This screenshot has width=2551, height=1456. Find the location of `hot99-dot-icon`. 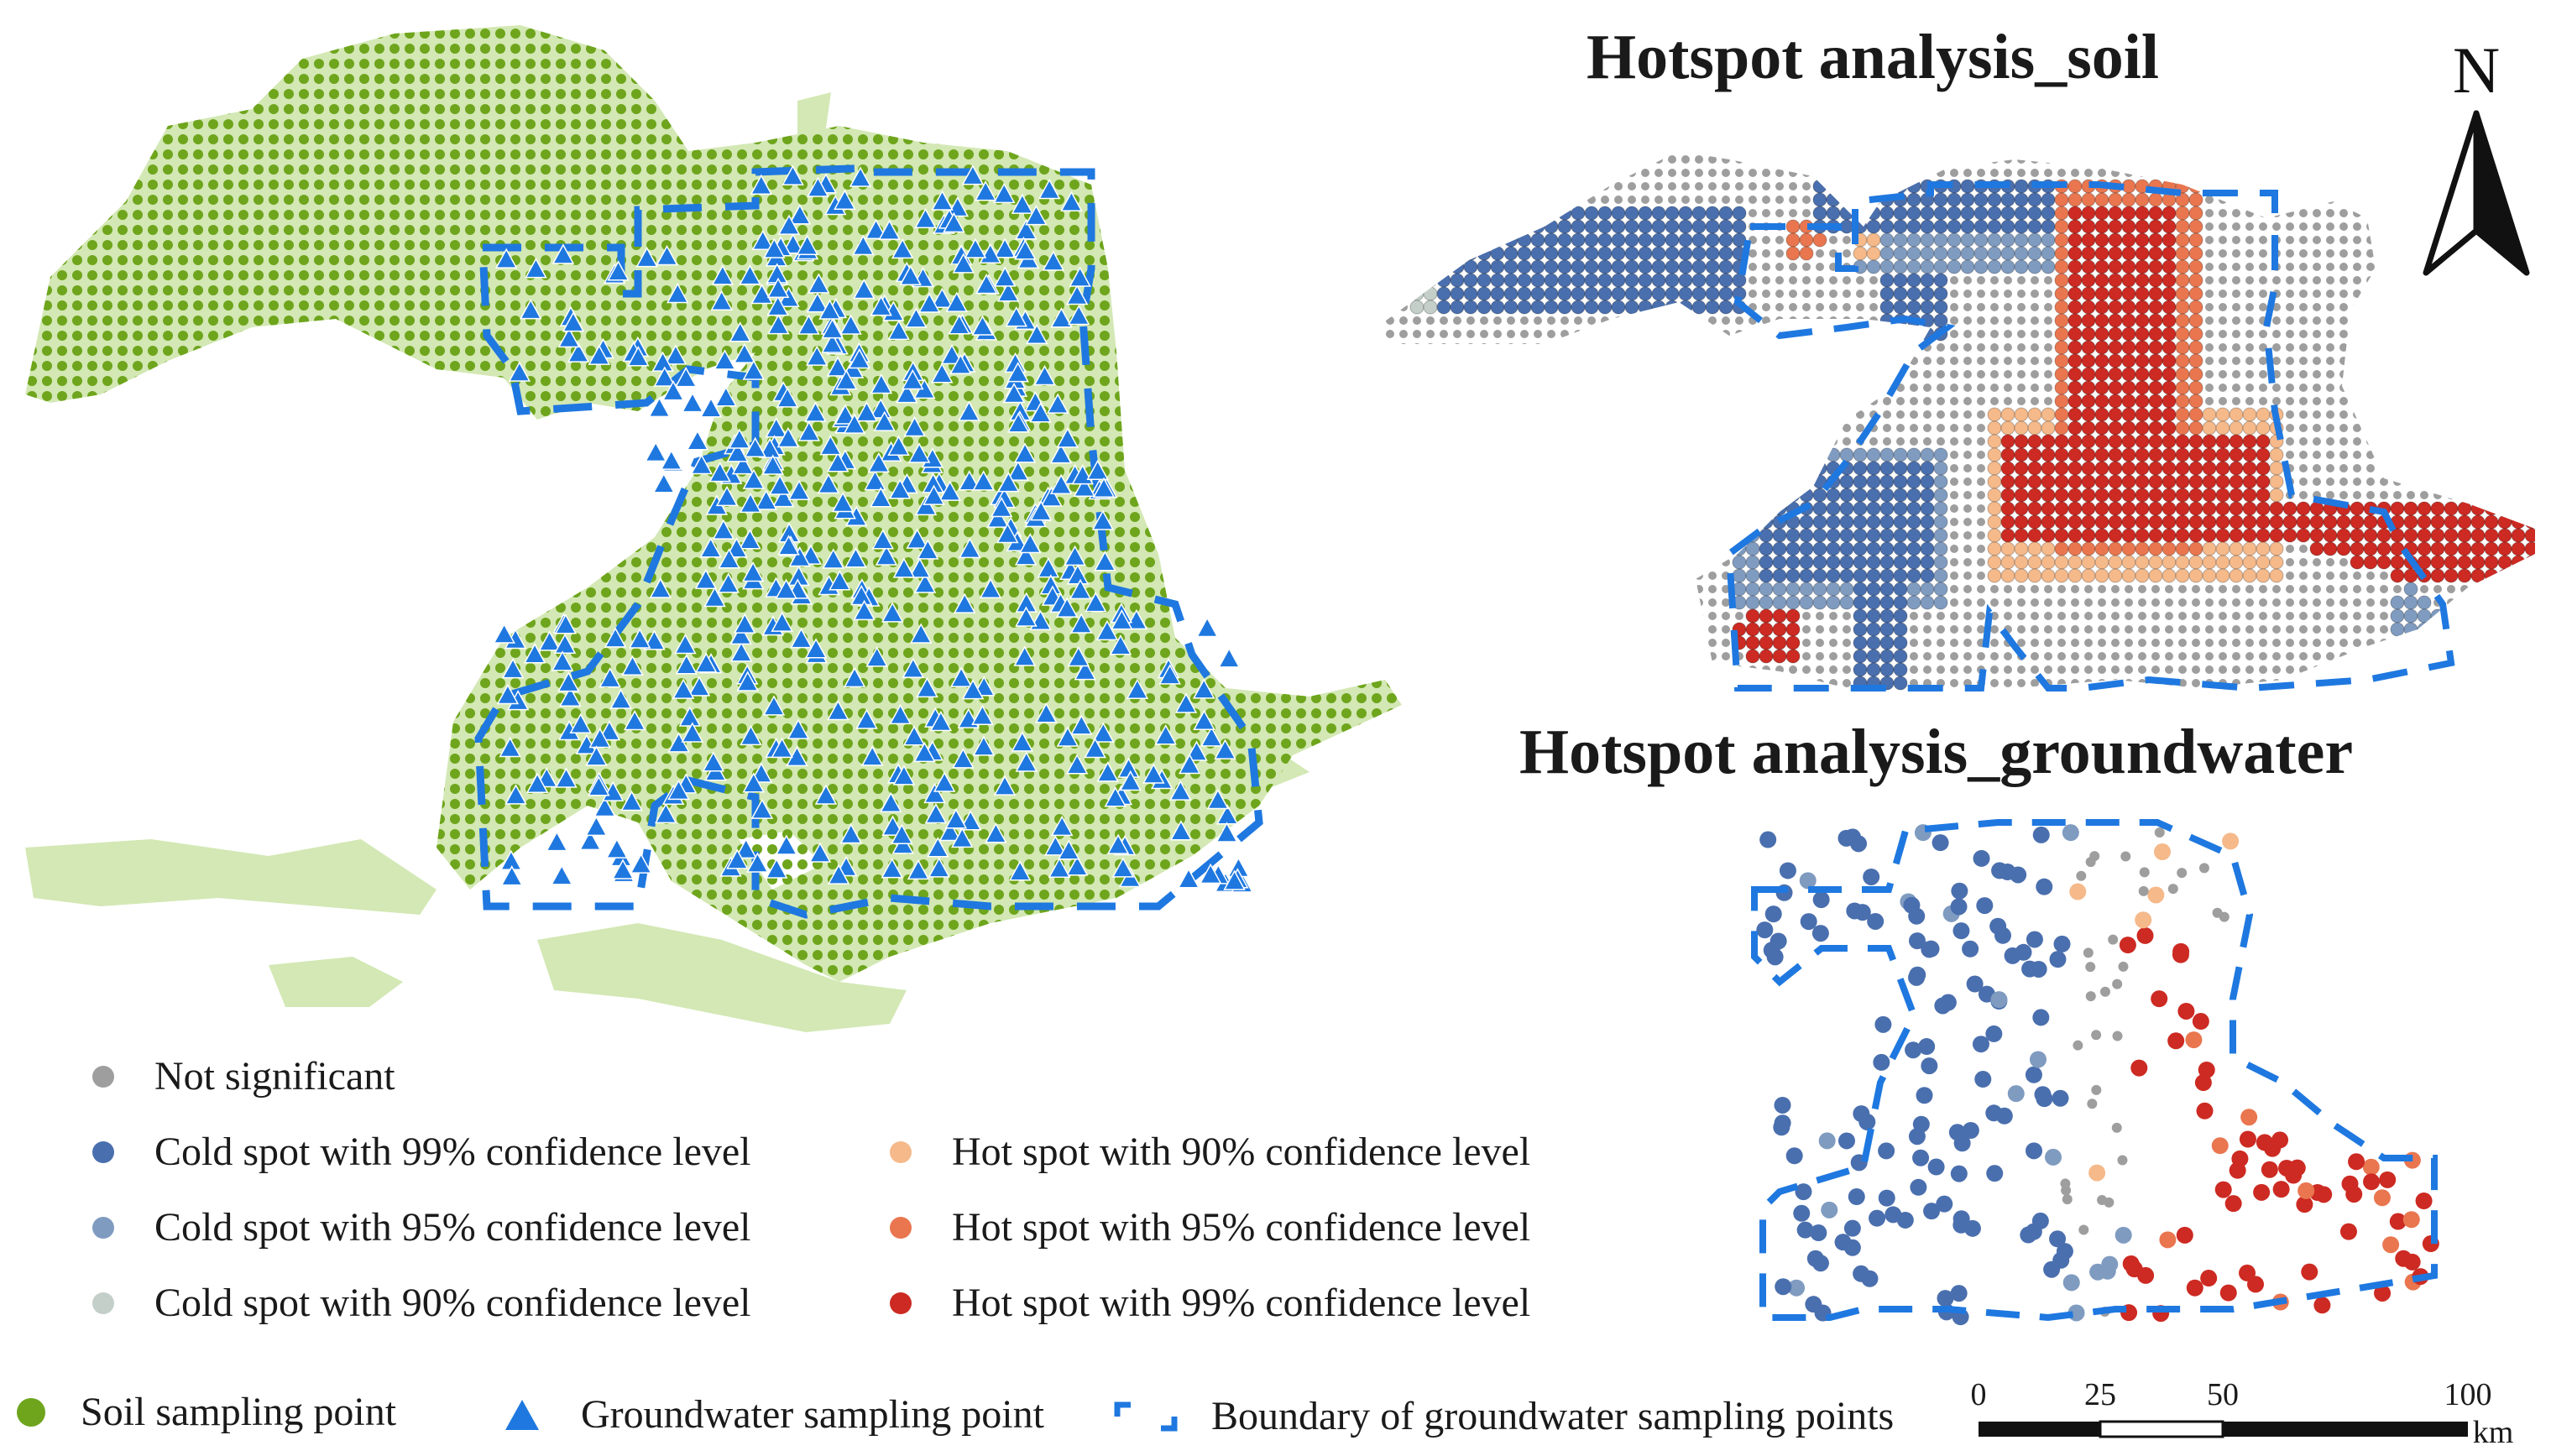

hot99-dot-icon is located at coordinates (901, 1303).